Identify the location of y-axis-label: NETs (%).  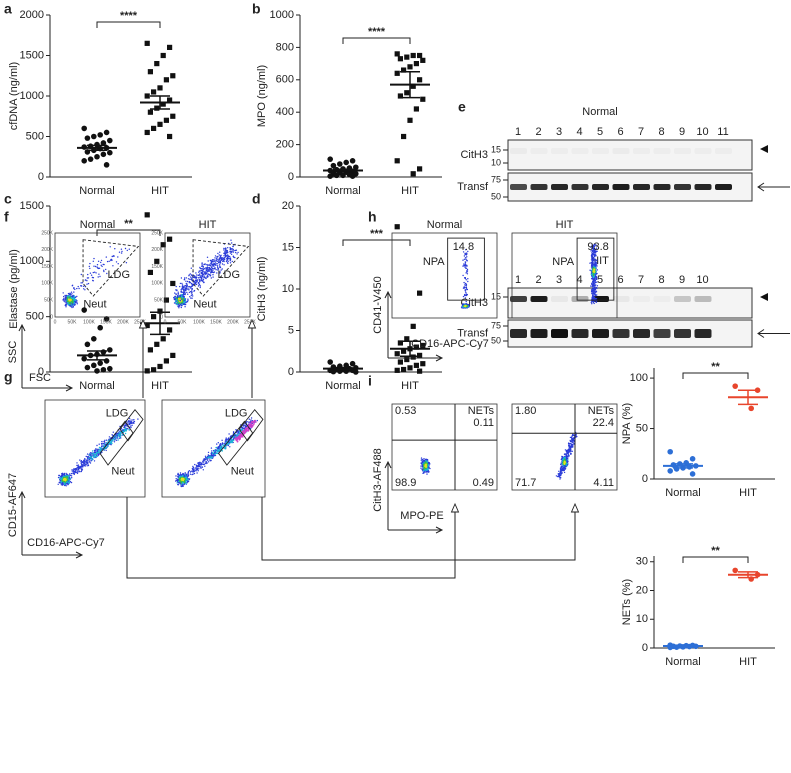
(627, 602).